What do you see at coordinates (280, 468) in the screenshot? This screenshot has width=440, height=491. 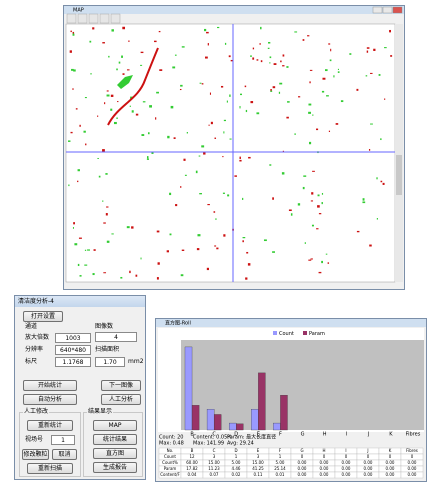 I see `table-text: 25.14` at bounding box center [280, 468].